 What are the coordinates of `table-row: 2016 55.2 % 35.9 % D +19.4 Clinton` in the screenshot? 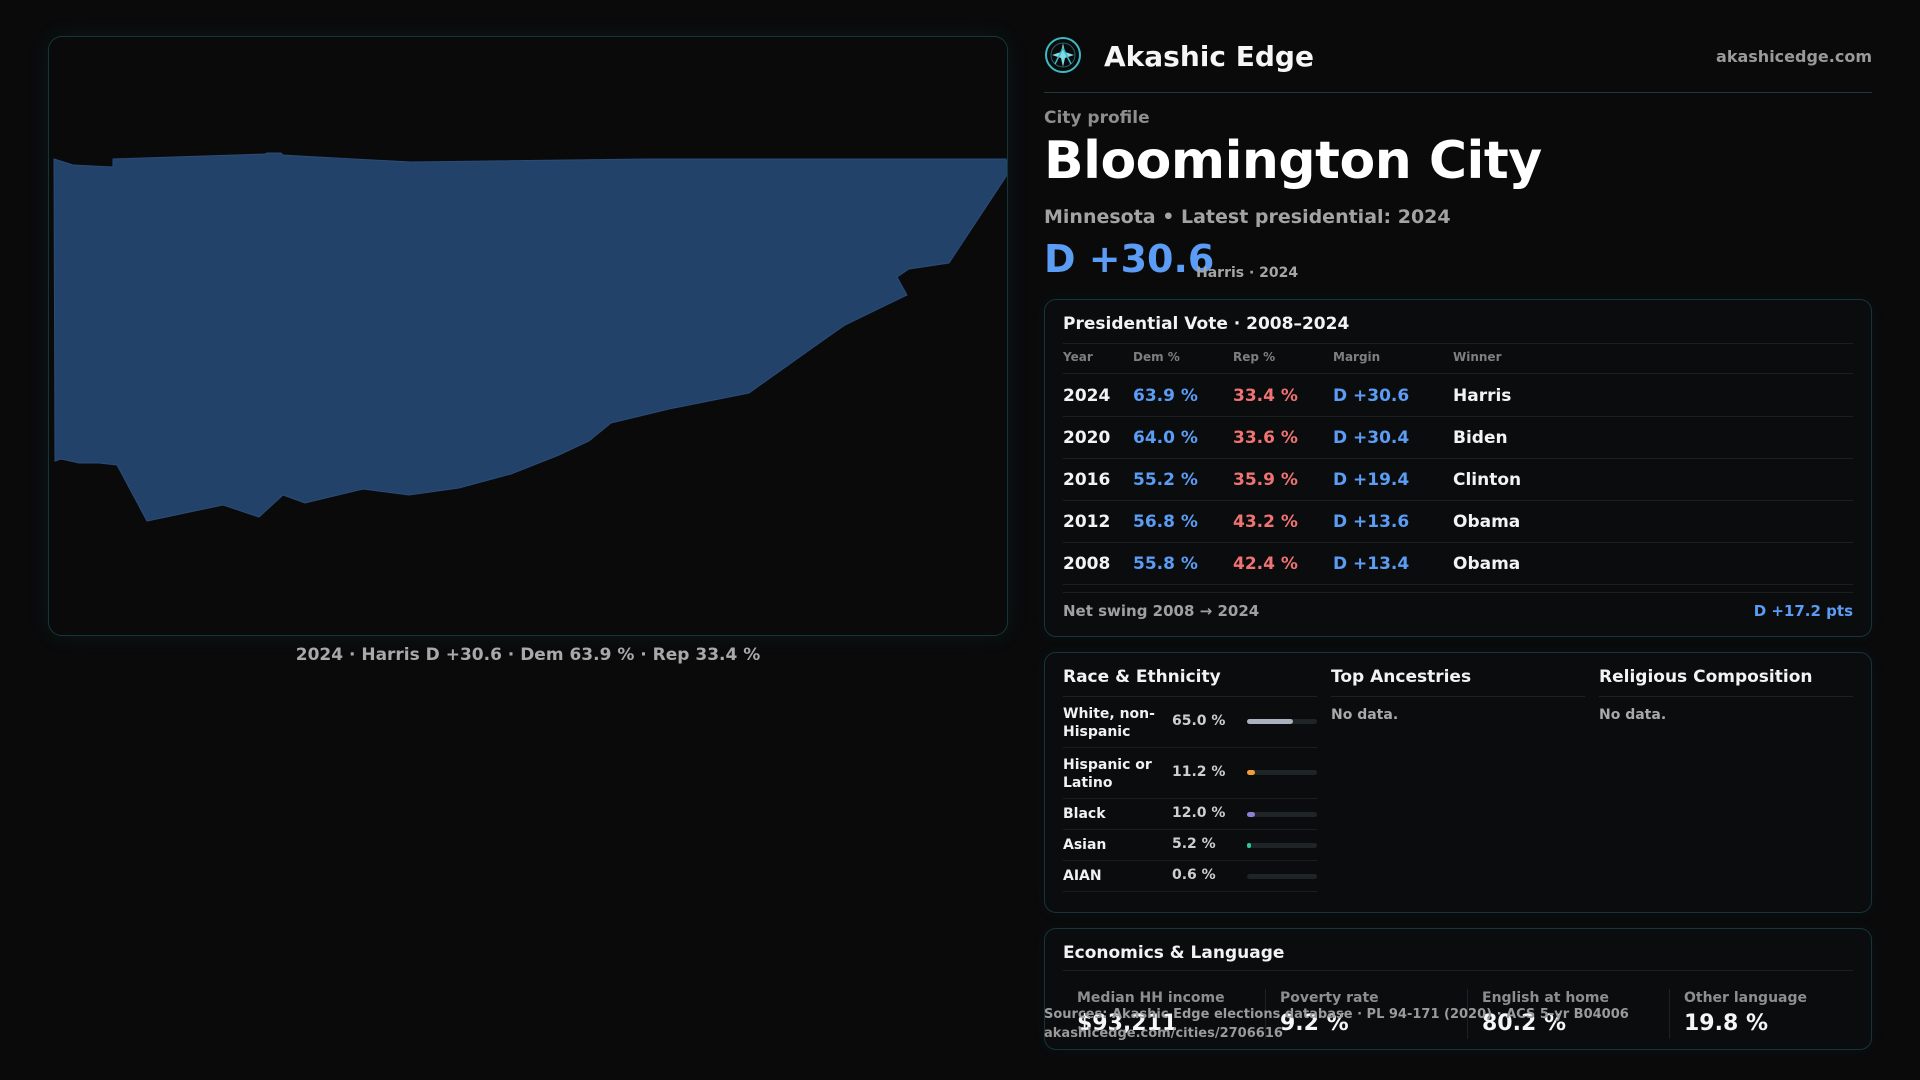 It's located at (1458, 480).